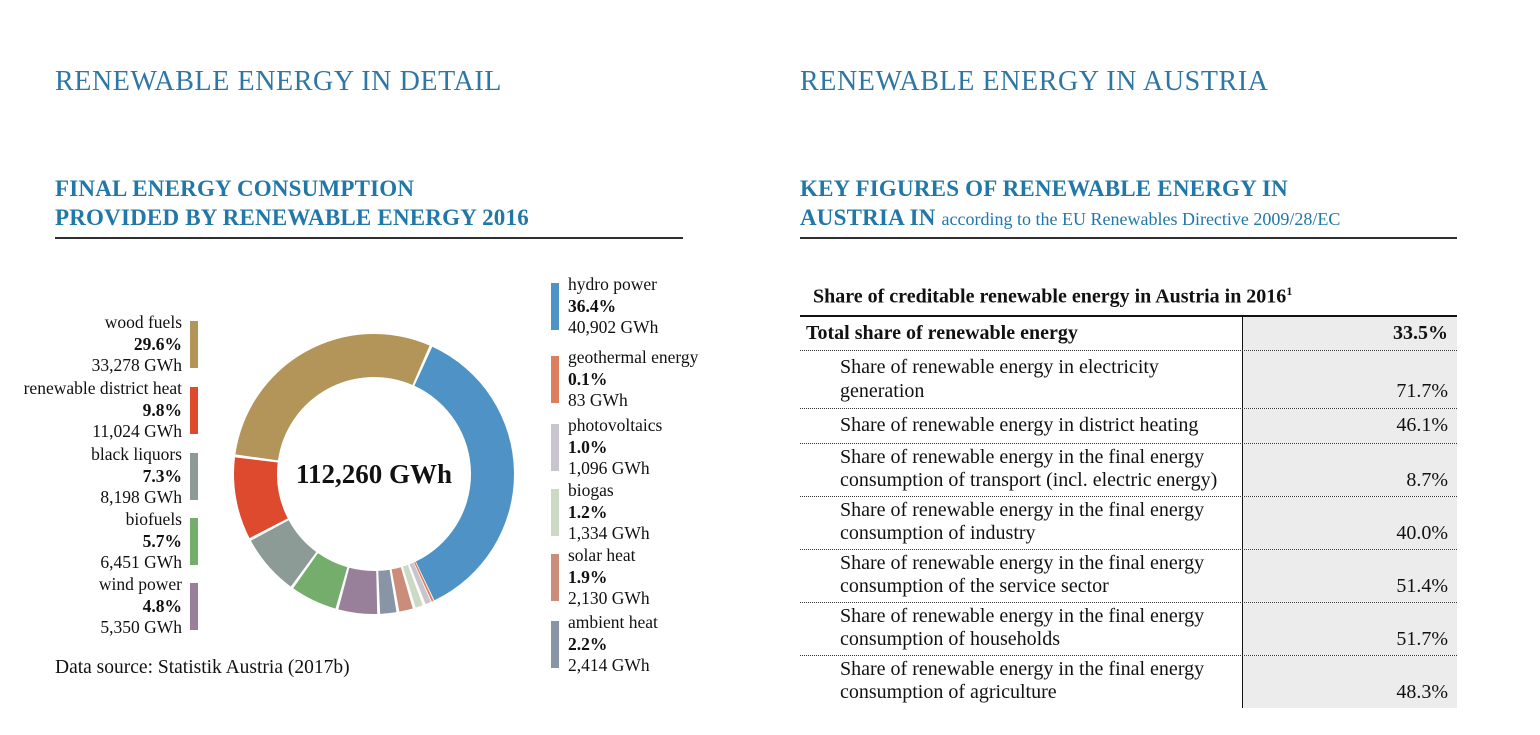 The image size is (1540, 735). Describe the element at coordinates (464, 473) in the screenshot. I see `donut-segment-hydro-power` at that location.